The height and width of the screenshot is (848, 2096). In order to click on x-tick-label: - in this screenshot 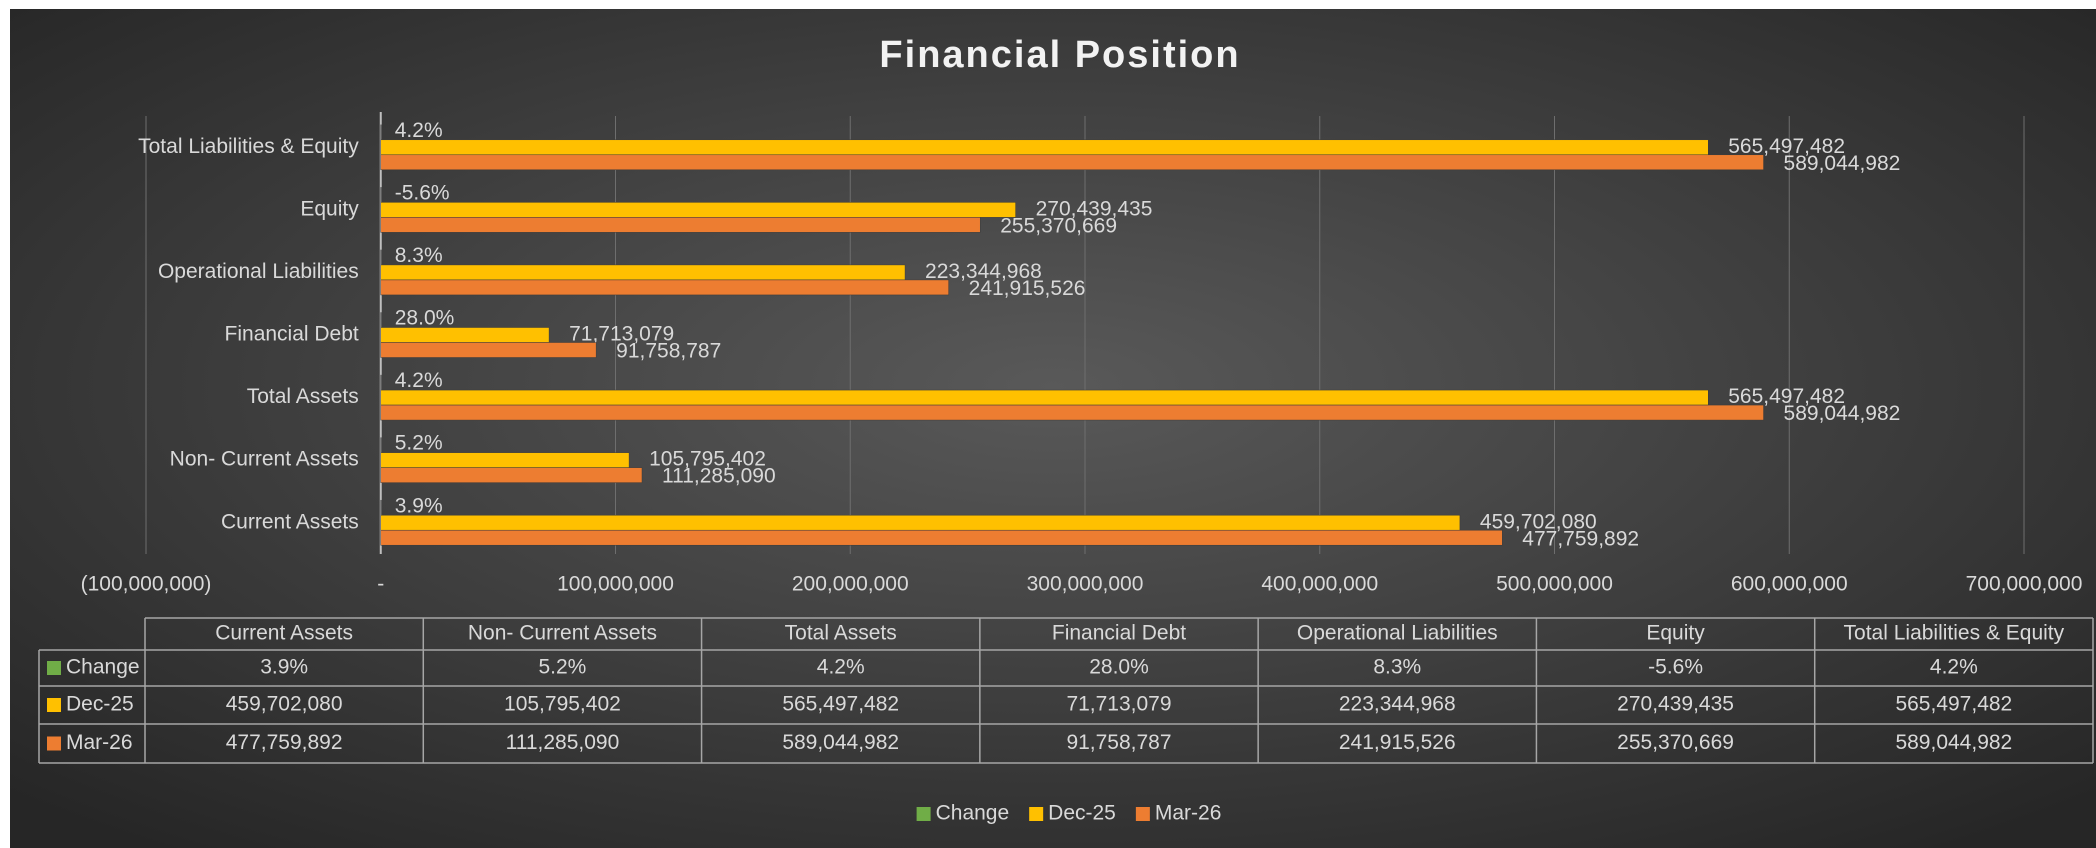, I will do `click(380, 584)`.